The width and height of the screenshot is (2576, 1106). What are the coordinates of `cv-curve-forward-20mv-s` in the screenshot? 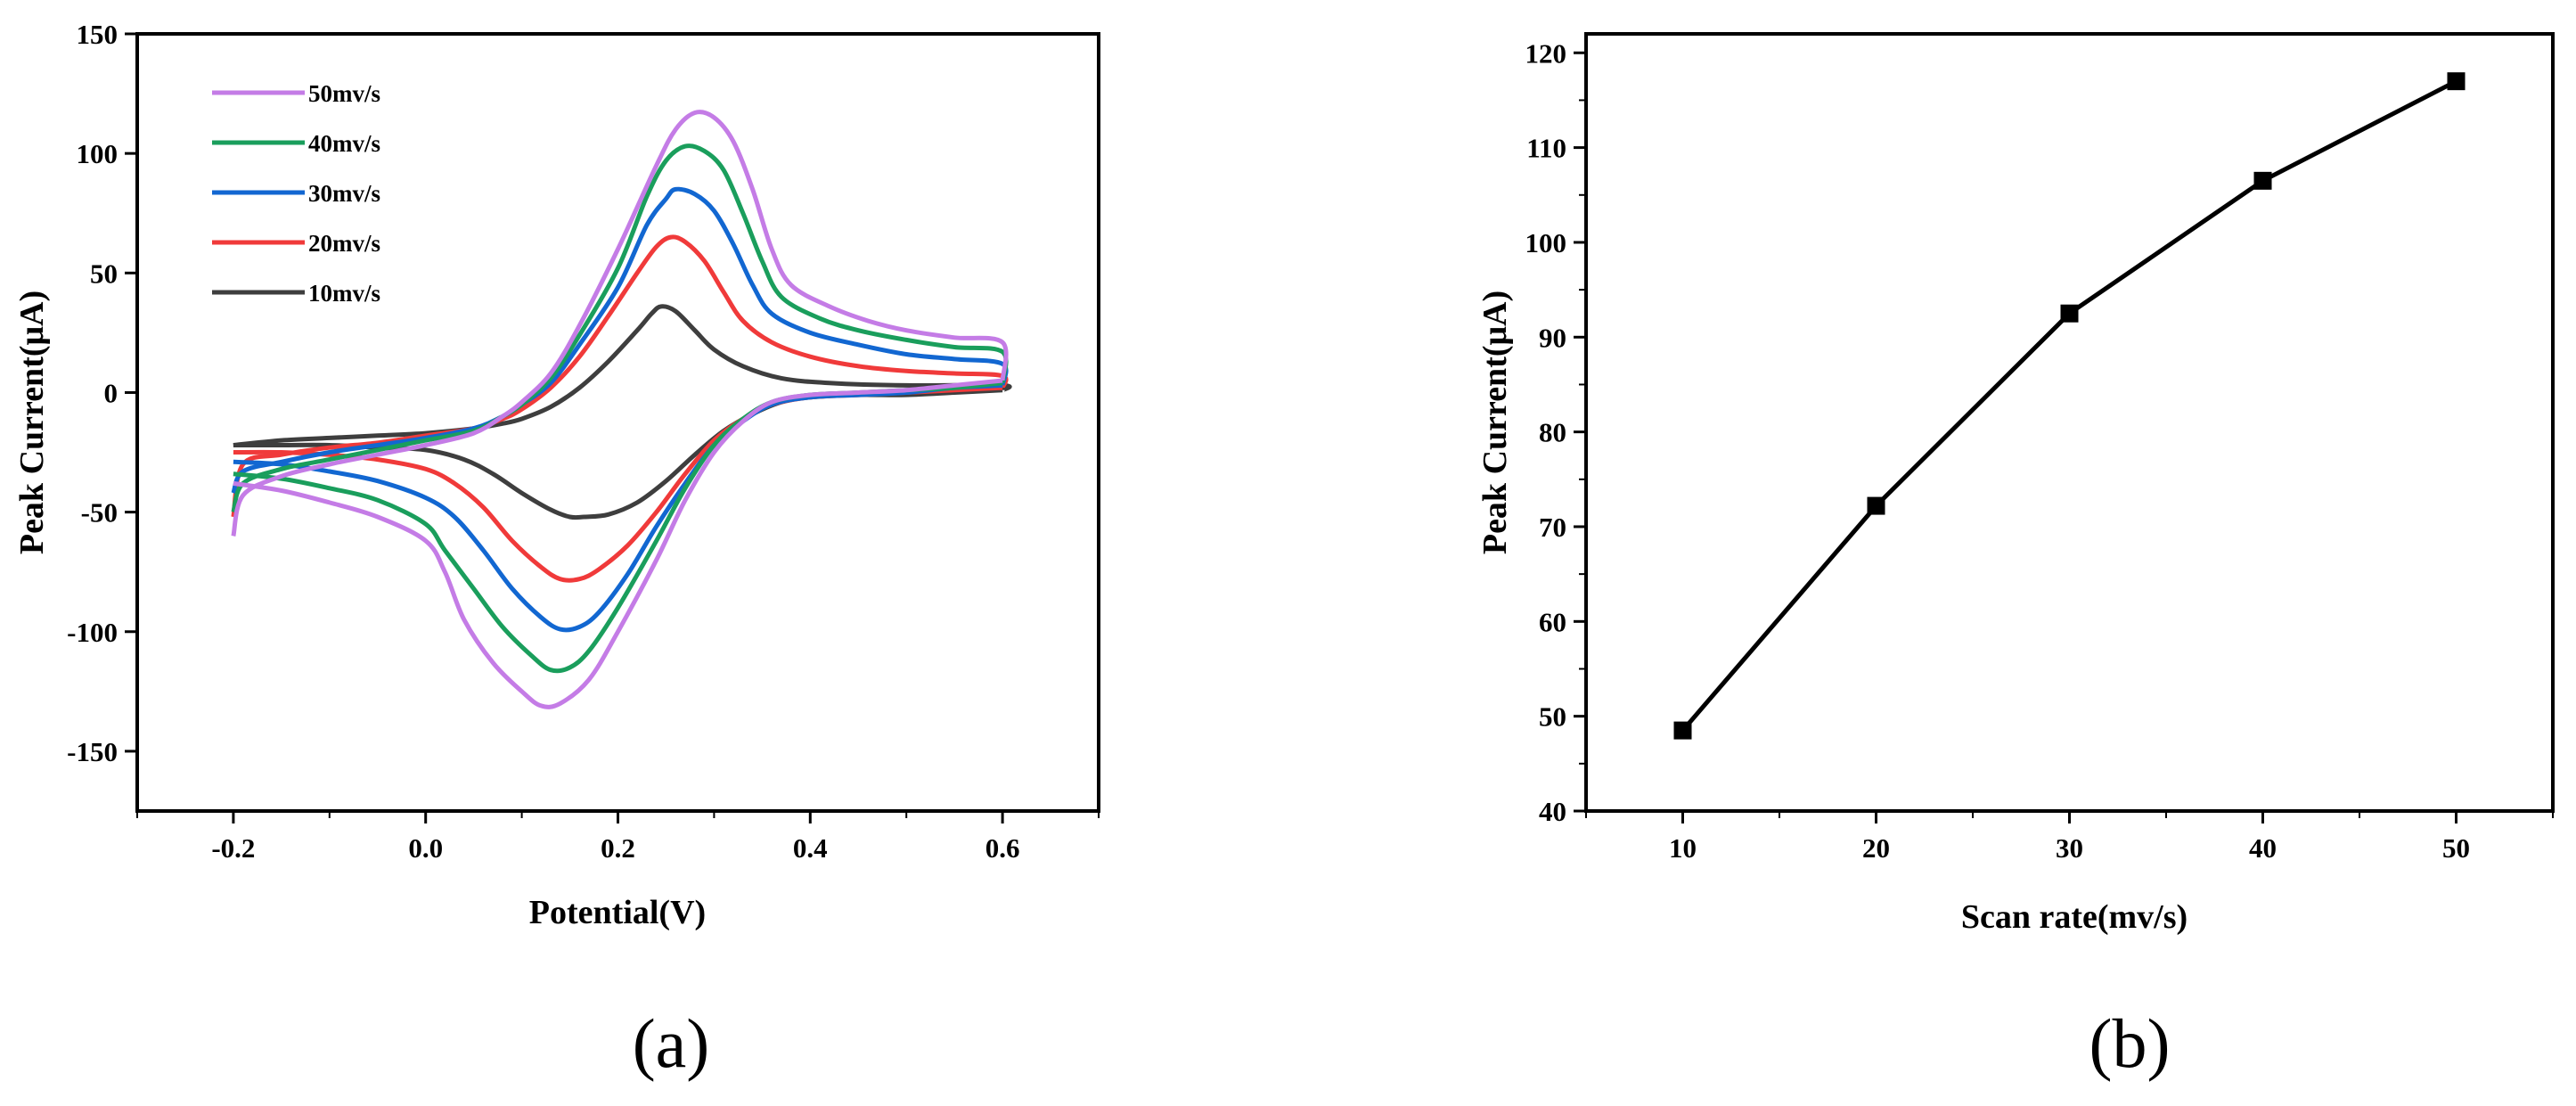 It's located at (620, 376).